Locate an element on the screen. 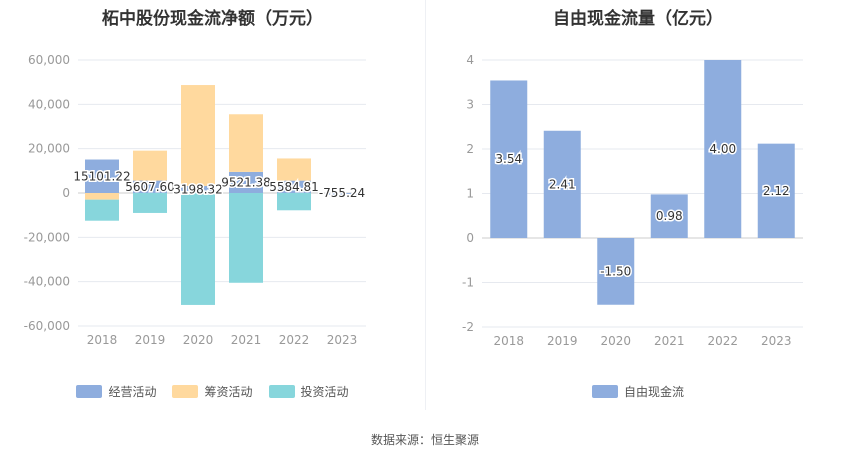  legend-item-financing: 筹资活动 is located at coordinates (212, 391).